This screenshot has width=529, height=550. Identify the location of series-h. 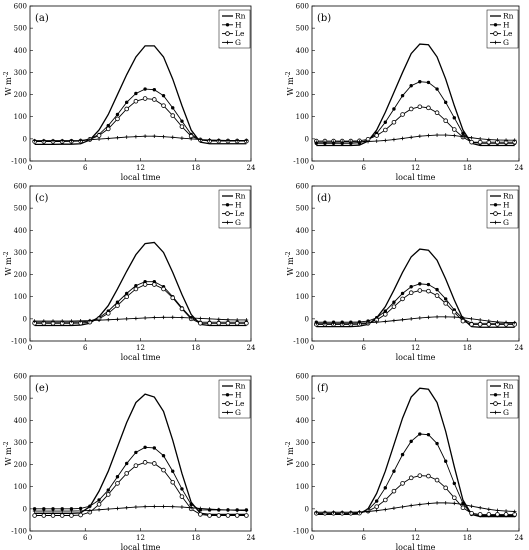
(415, 112).